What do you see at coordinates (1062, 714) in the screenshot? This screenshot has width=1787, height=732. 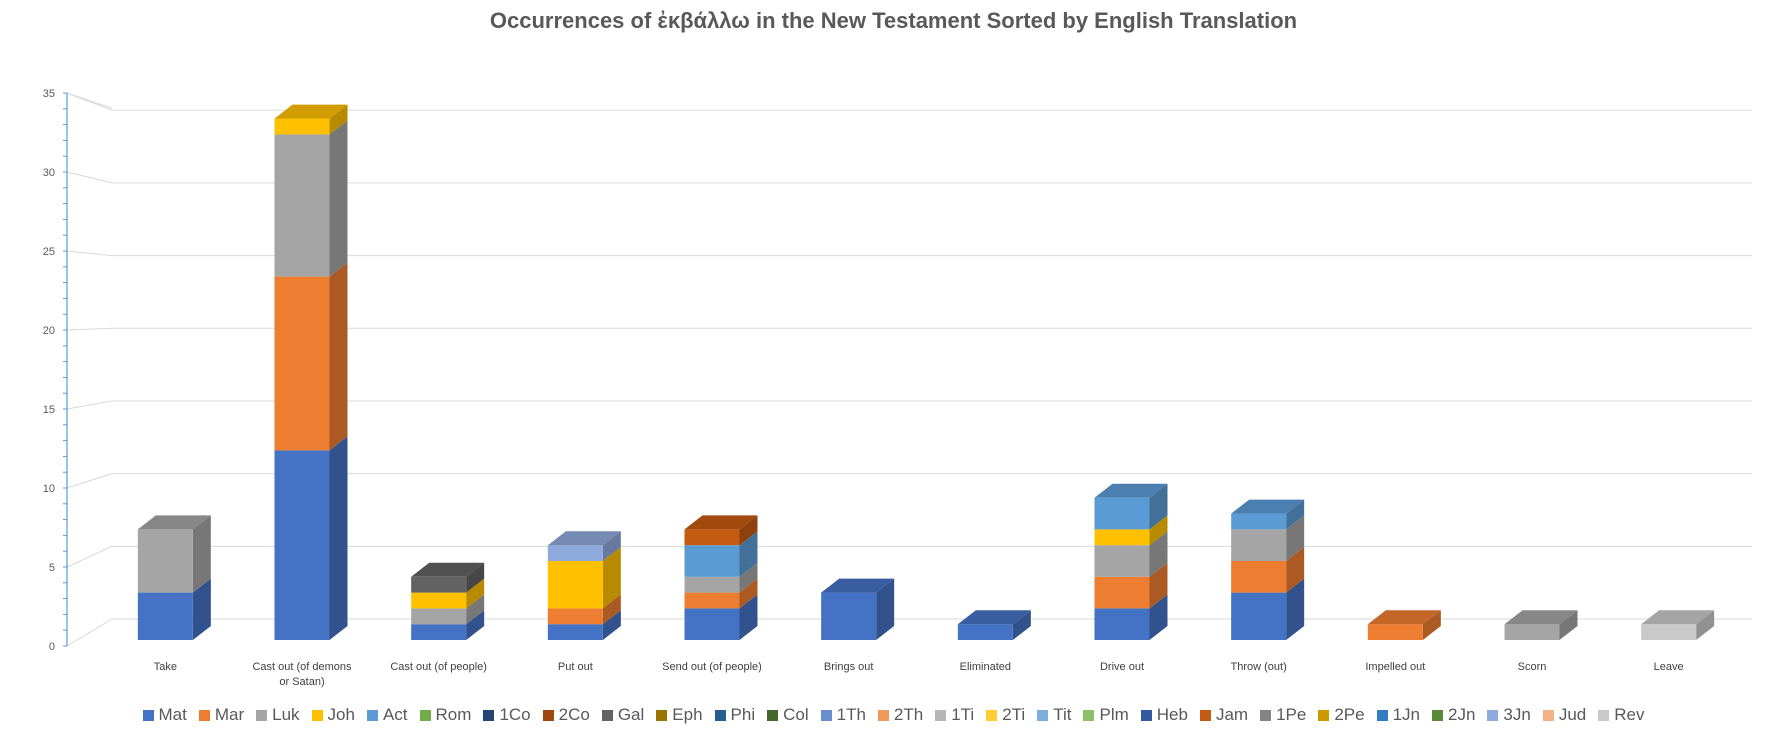 I see `legend-label: Tit` at bounding box center [1062, 714].